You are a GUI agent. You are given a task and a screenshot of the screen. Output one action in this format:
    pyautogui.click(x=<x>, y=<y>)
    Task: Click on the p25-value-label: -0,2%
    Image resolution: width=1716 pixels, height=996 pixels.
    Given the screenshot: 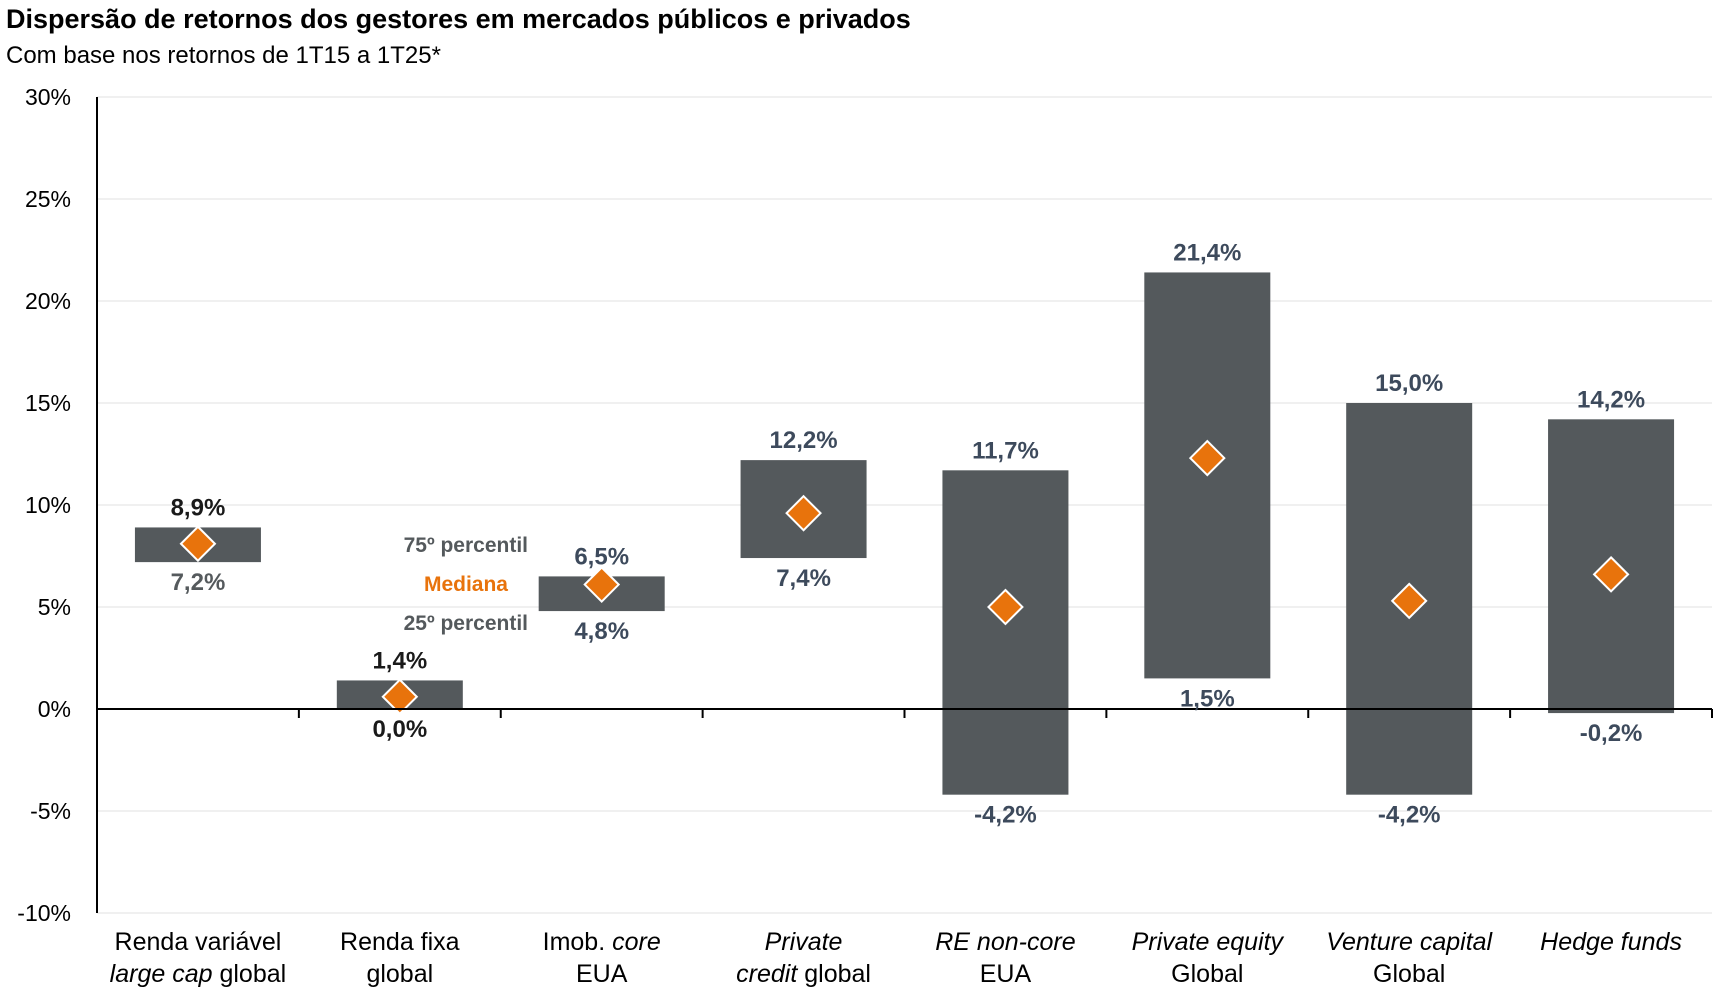 What is the action you would take?
    pyautogui.click(x=1611, y=733)
    